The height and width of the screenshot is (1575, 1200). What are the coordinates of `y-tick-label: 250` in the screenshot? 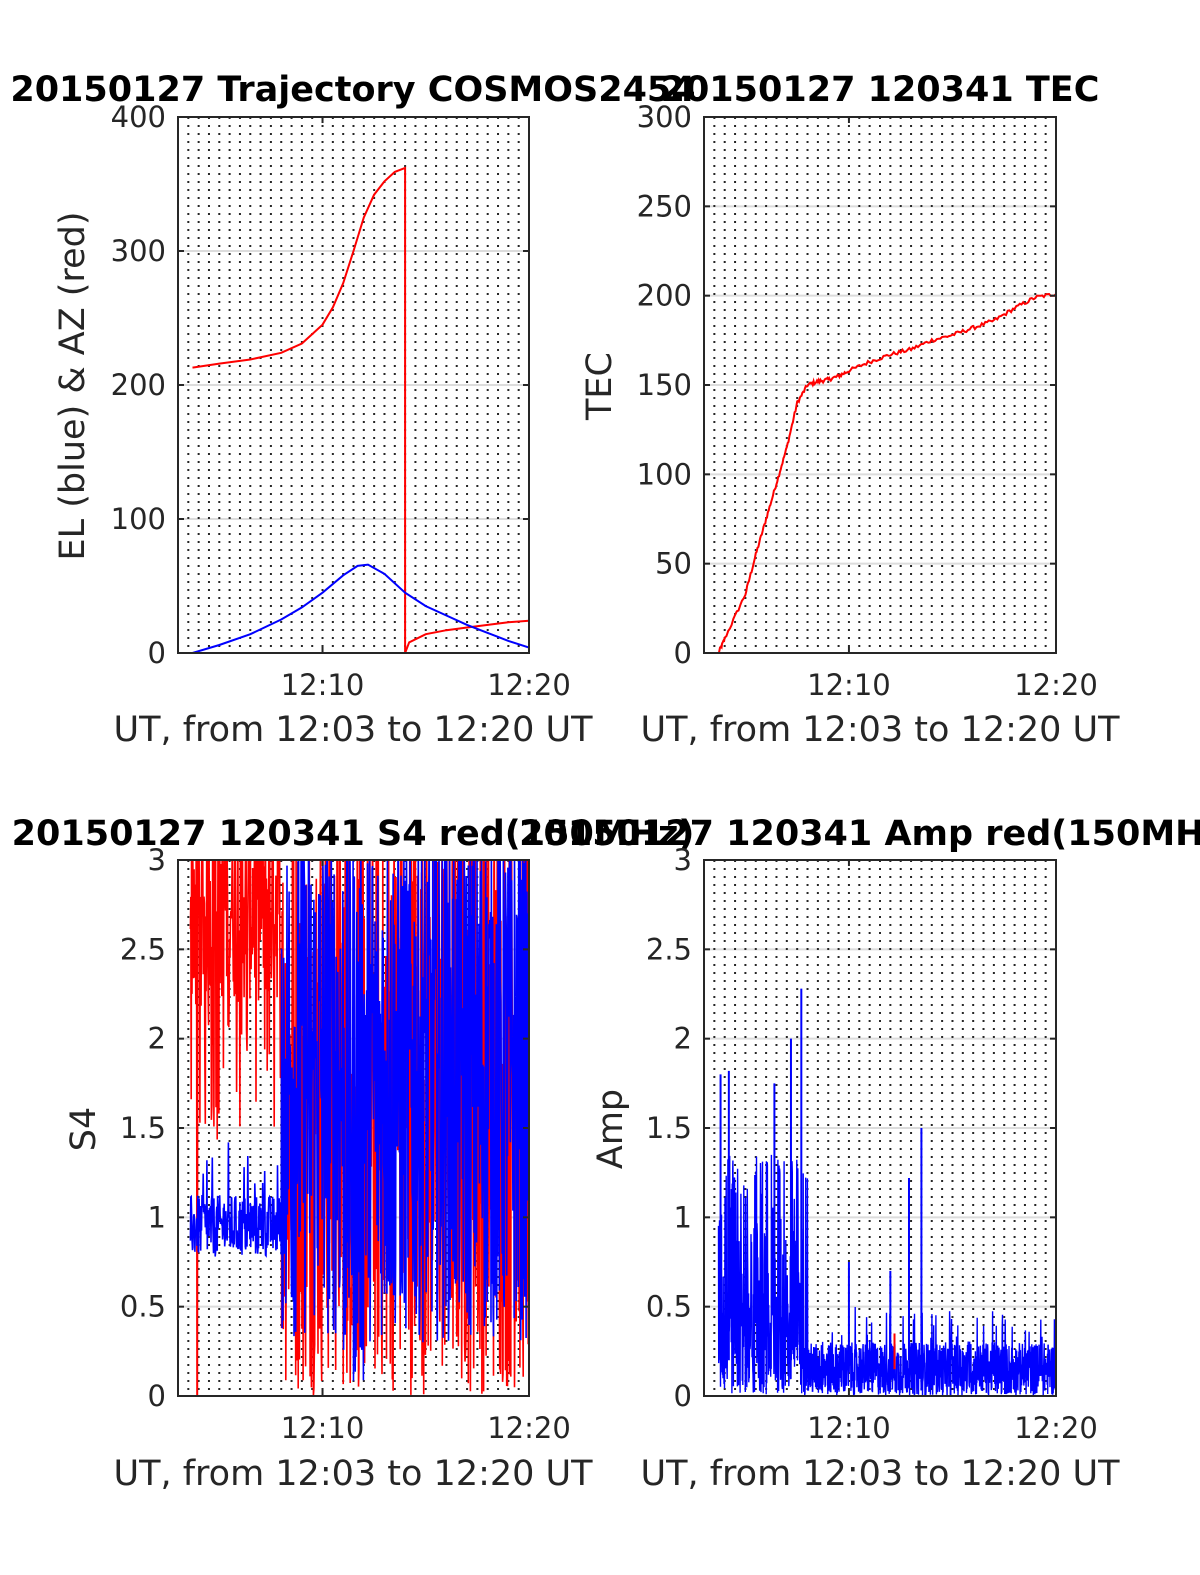 It's located at (664, 206).